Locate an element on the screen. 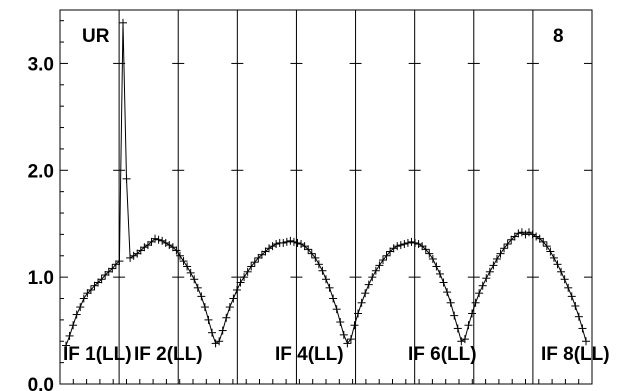 The image size is (629, 391). y-tick-label: 0.0 is located at coordinates (41, 383).